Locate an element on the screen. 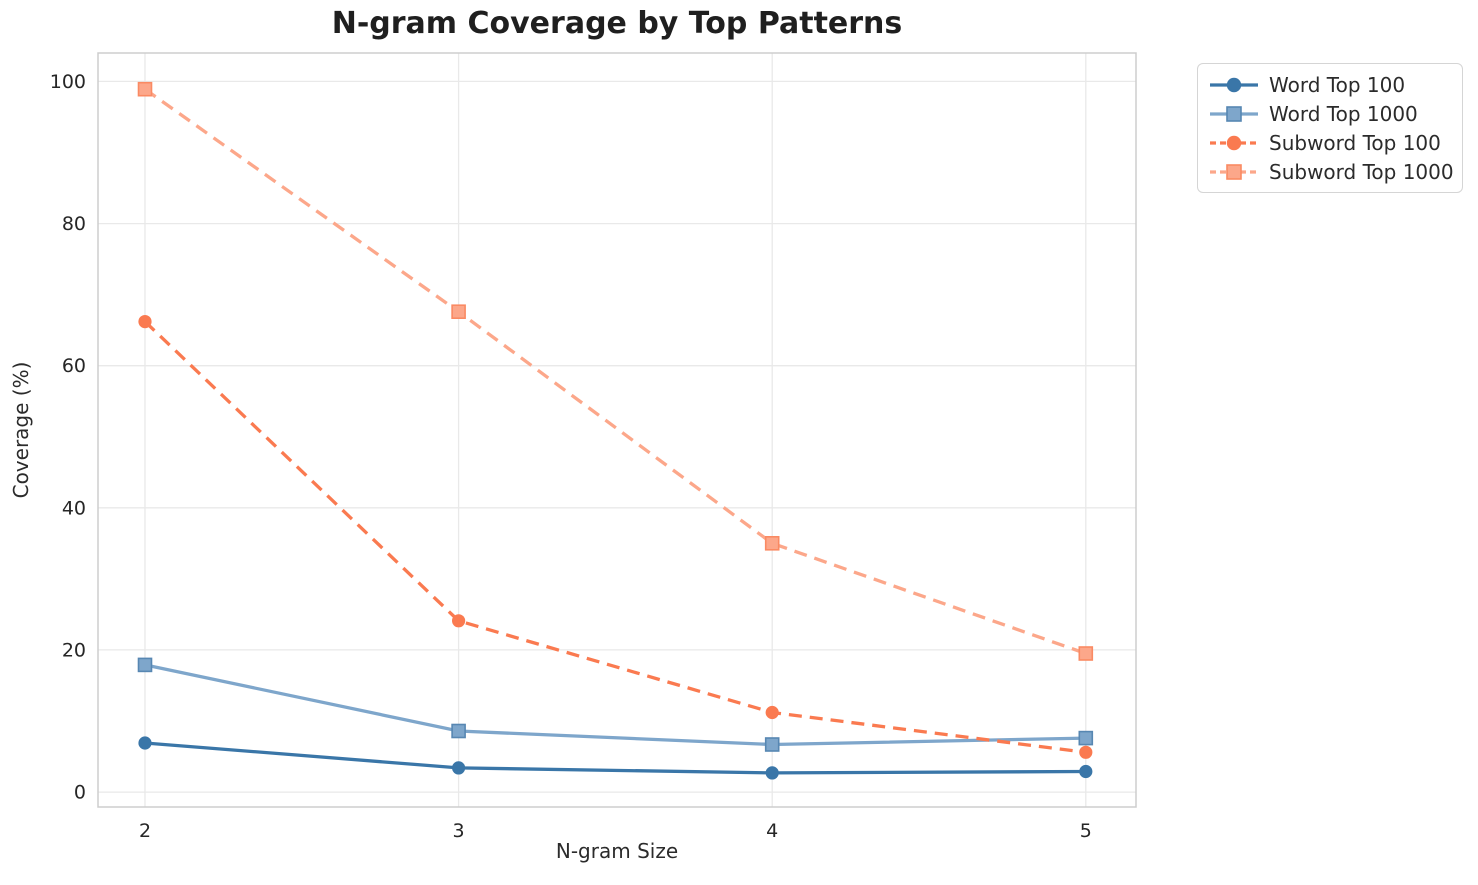 This screenshot has width=1478, height=885. legend-item-subword-top-100: Subword Top 100 is located at coordinates (1330, 143).